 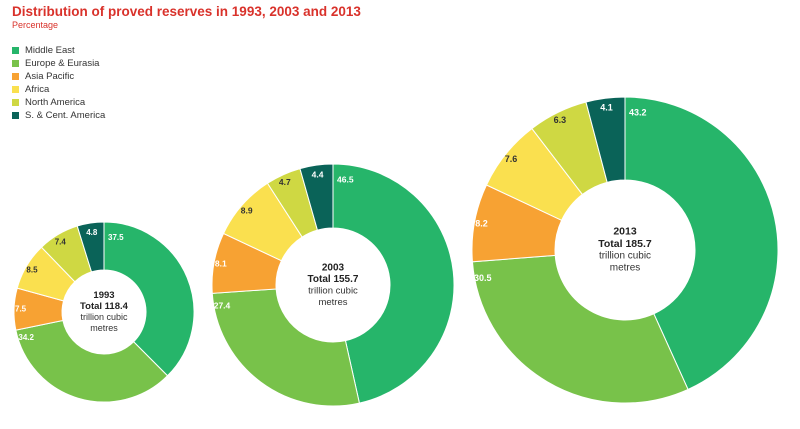 What do you see at coordinates (103, 295) in the screenshot?
I see `center-year: 1993` at bounding box center [103, 295].